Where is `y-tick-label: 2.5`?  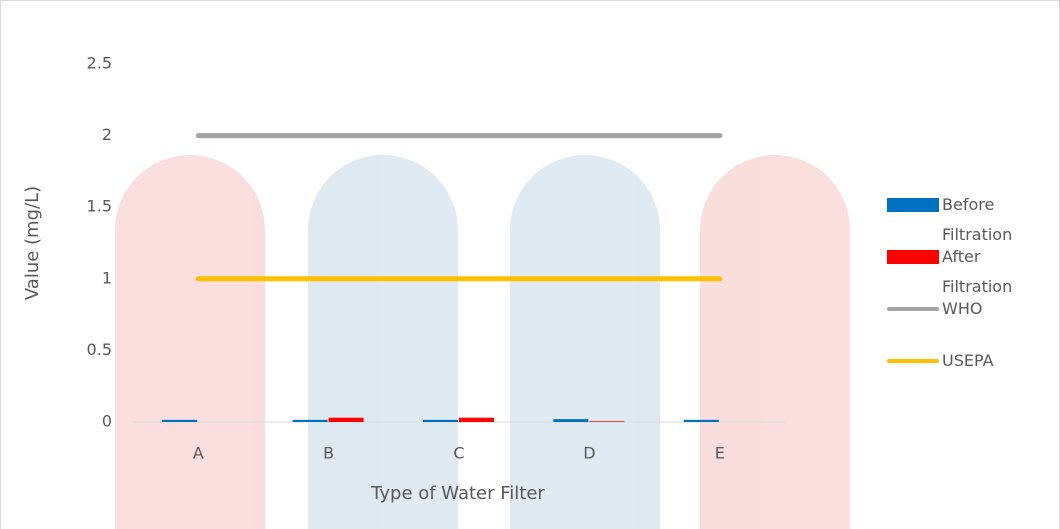
y-tick-label: 2.5 is located at coordinates (99, 63).